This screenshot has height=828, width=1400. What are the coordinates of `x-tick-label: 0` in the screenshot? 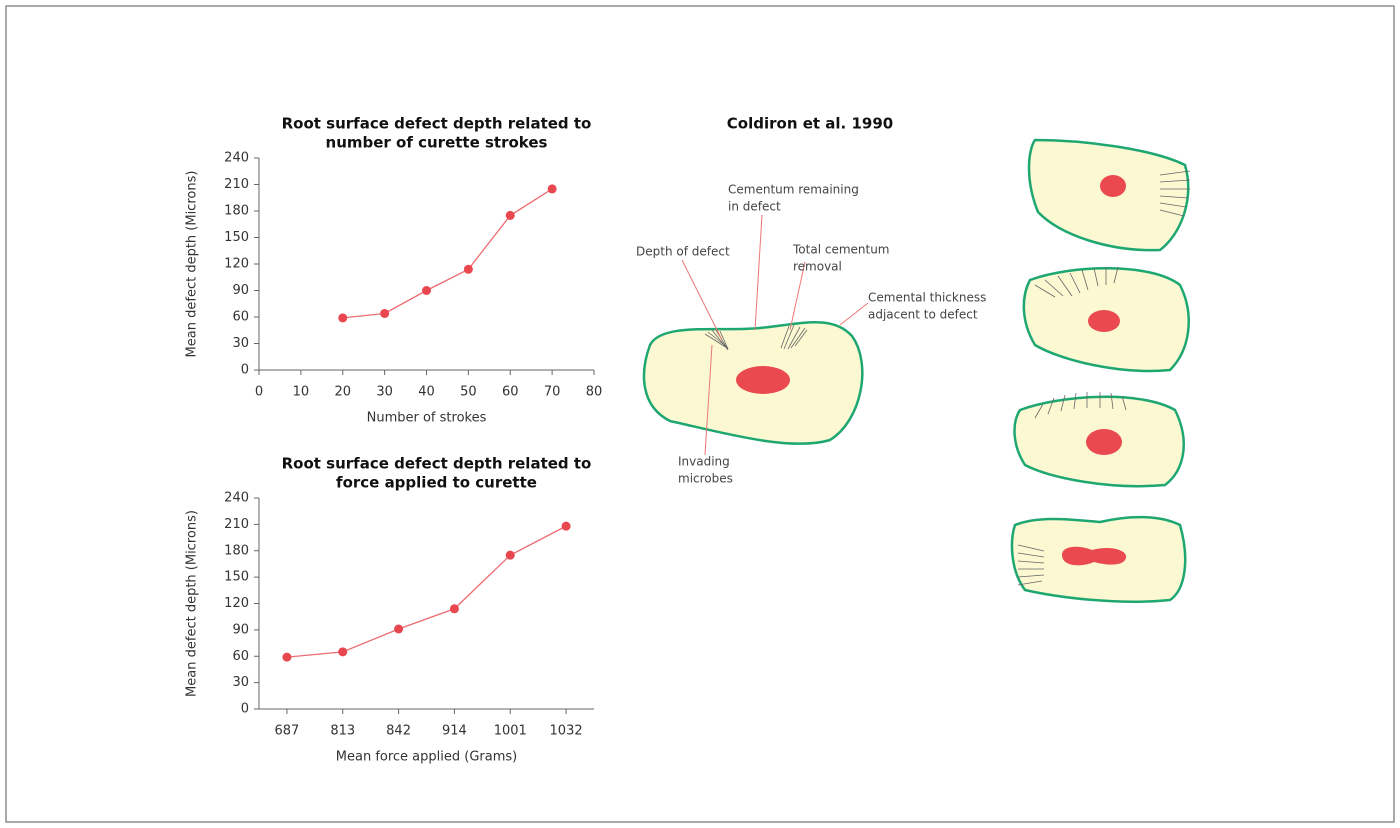 It's located at (259, 392).